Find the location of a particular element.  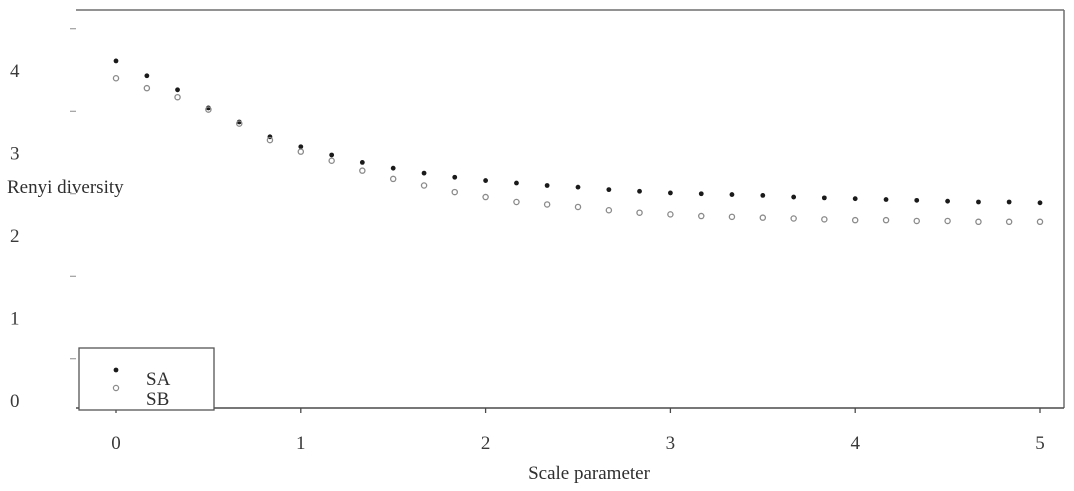

y-axis-ticks: 0 1 2 3 4 is located at coordinates (43, 220).